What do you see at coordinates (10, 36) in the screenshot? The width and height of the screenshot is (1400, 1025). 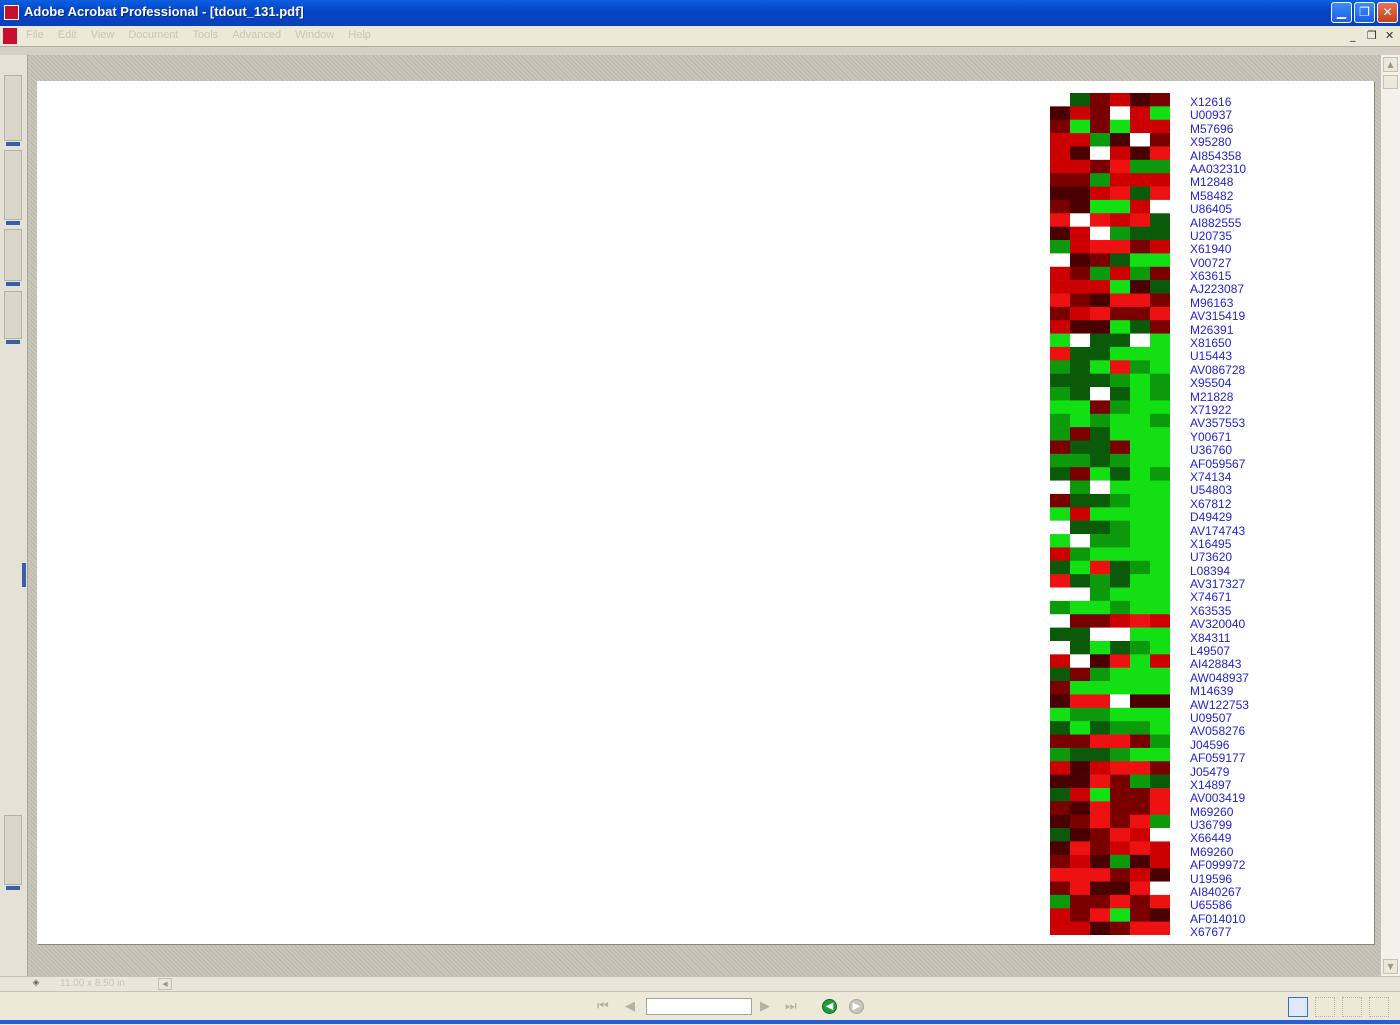 I see `pdf-document-icon` at bounding box center [10, 36].